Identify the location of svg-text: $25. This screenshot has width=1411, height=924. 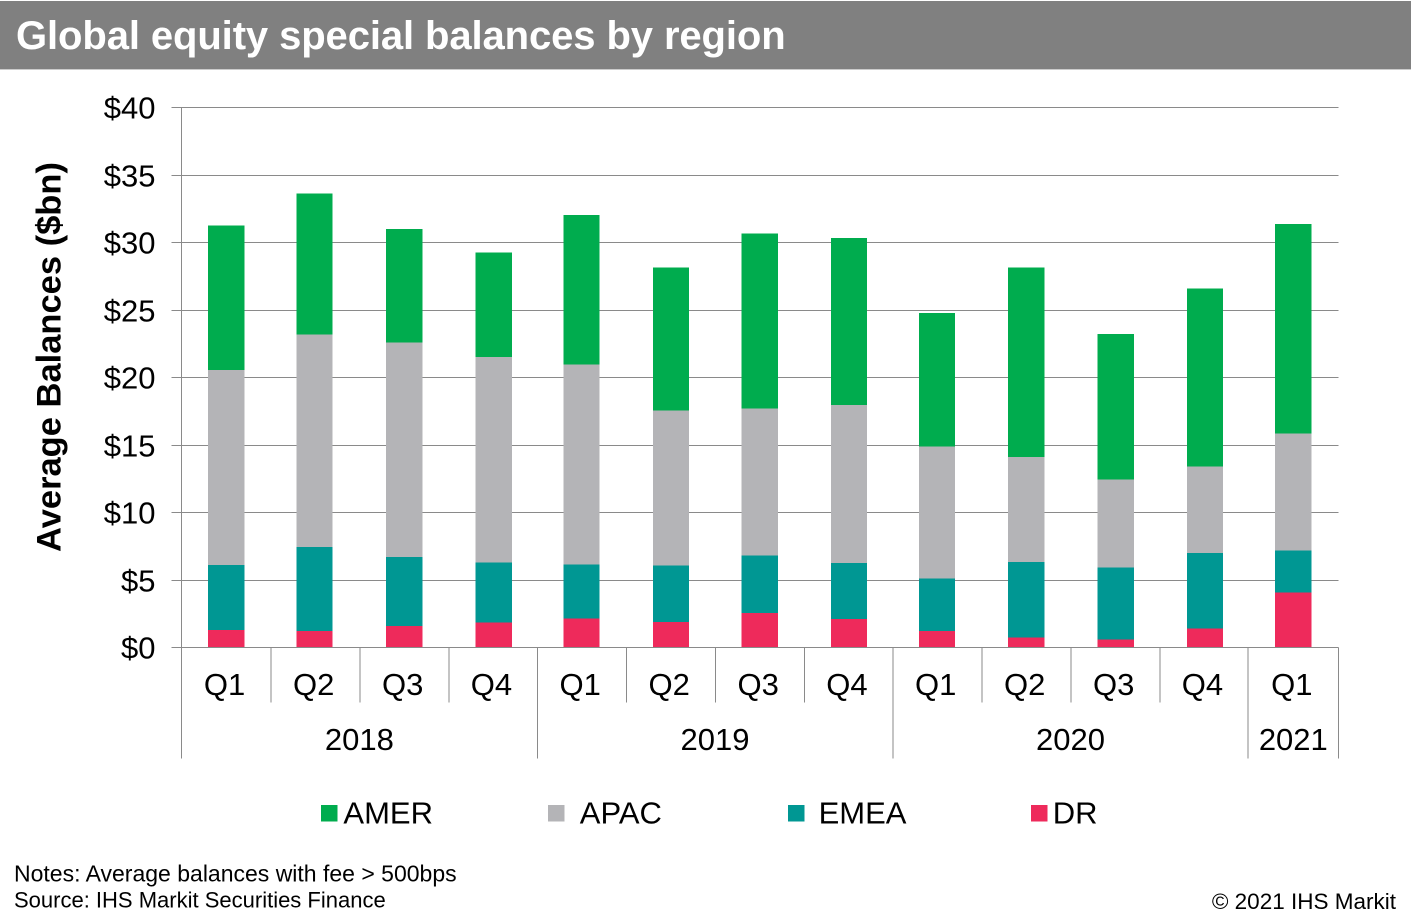
(130, 310).